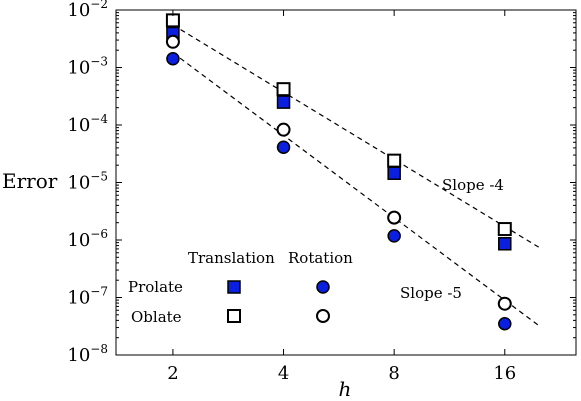 Image resolution: width=581 pixels, height=401 pixels. I want to click on y-tick-label: 10⁻⁴, so click(87, 124).